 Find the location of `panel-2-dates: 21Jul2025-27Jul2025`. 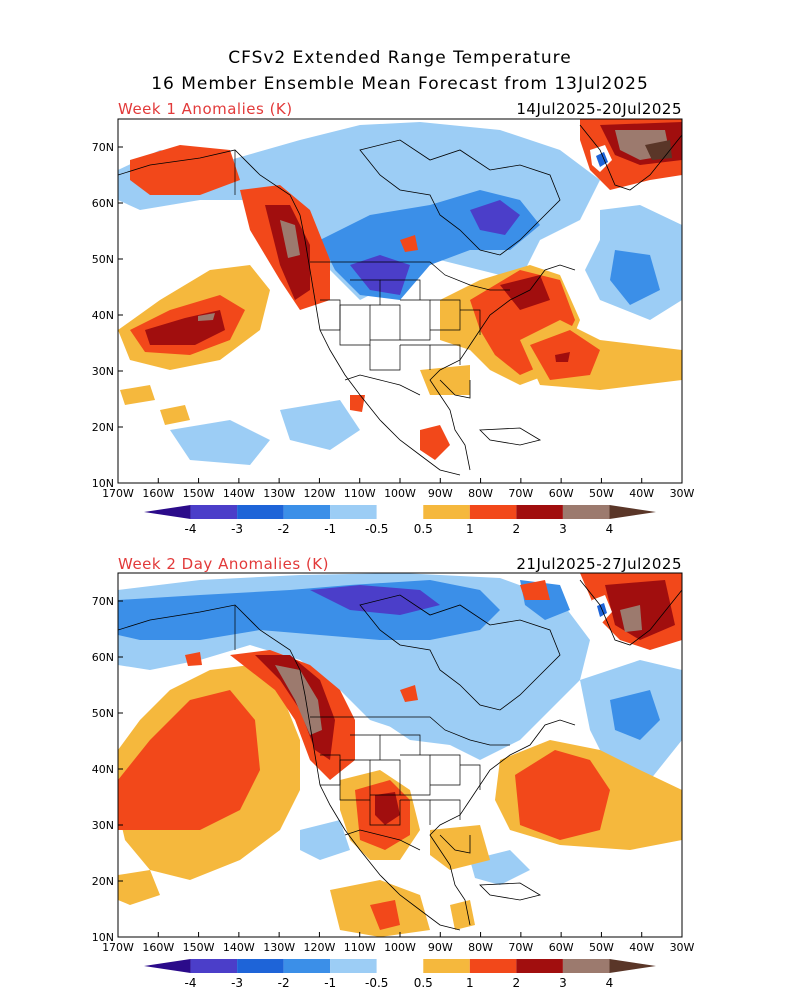

panel-2-dates: 21Jul2025-27Jul2025 is located at coordinates (599, 564).